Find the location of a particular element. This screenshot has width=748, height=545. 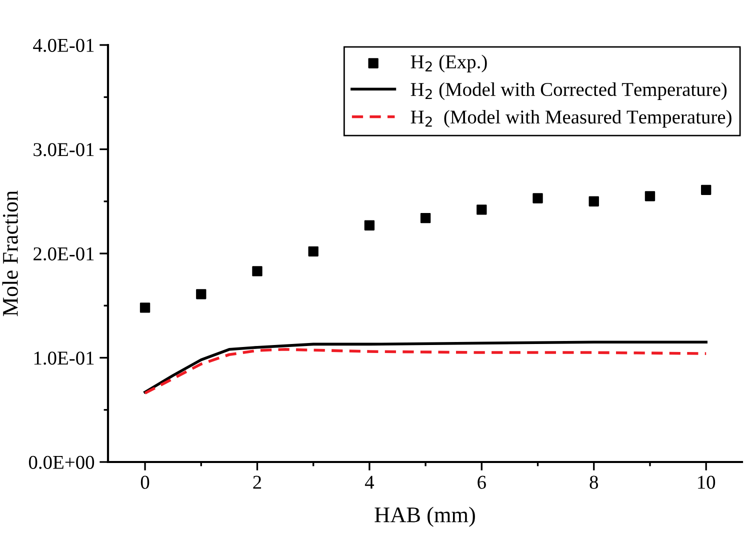

y-tick-label: 1.0E-01 is located at coordinates (64, 358).